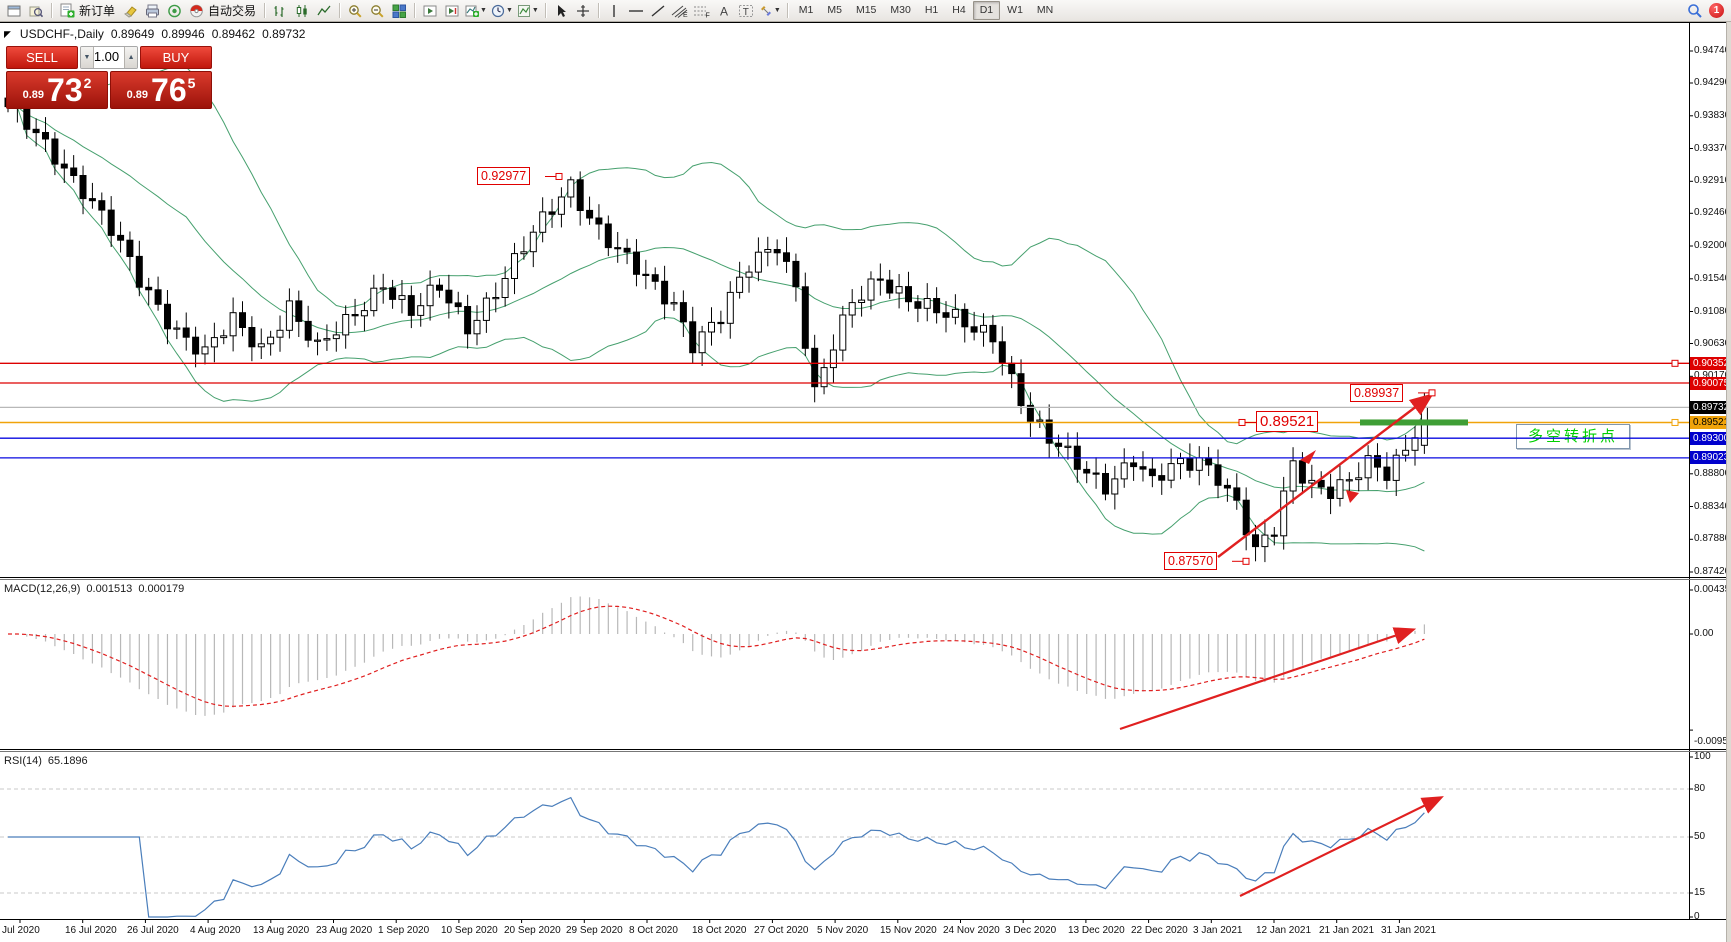  I want to click on equidistant-channel-icon: E, so click(680, 11).